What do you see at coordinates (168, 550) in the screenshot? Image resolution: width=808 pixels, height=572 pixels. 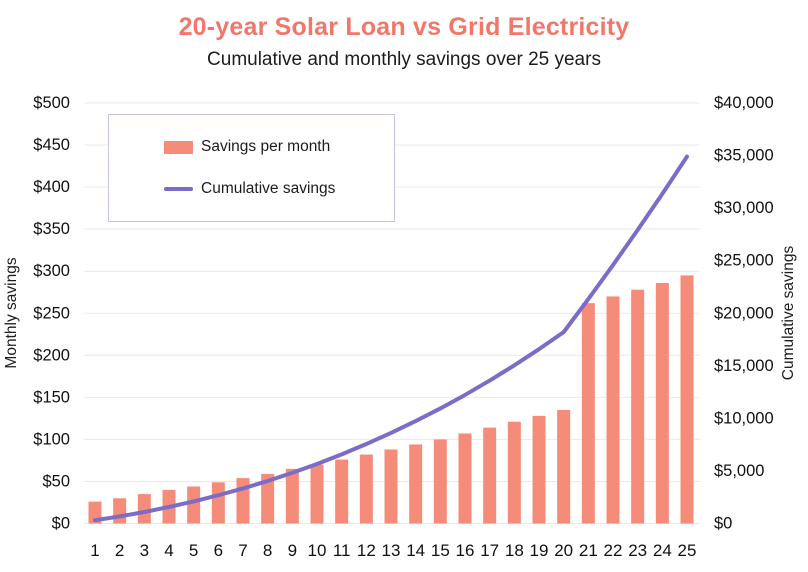 I see `x-tick-label-4: 4` at bounding box center [168, 550].